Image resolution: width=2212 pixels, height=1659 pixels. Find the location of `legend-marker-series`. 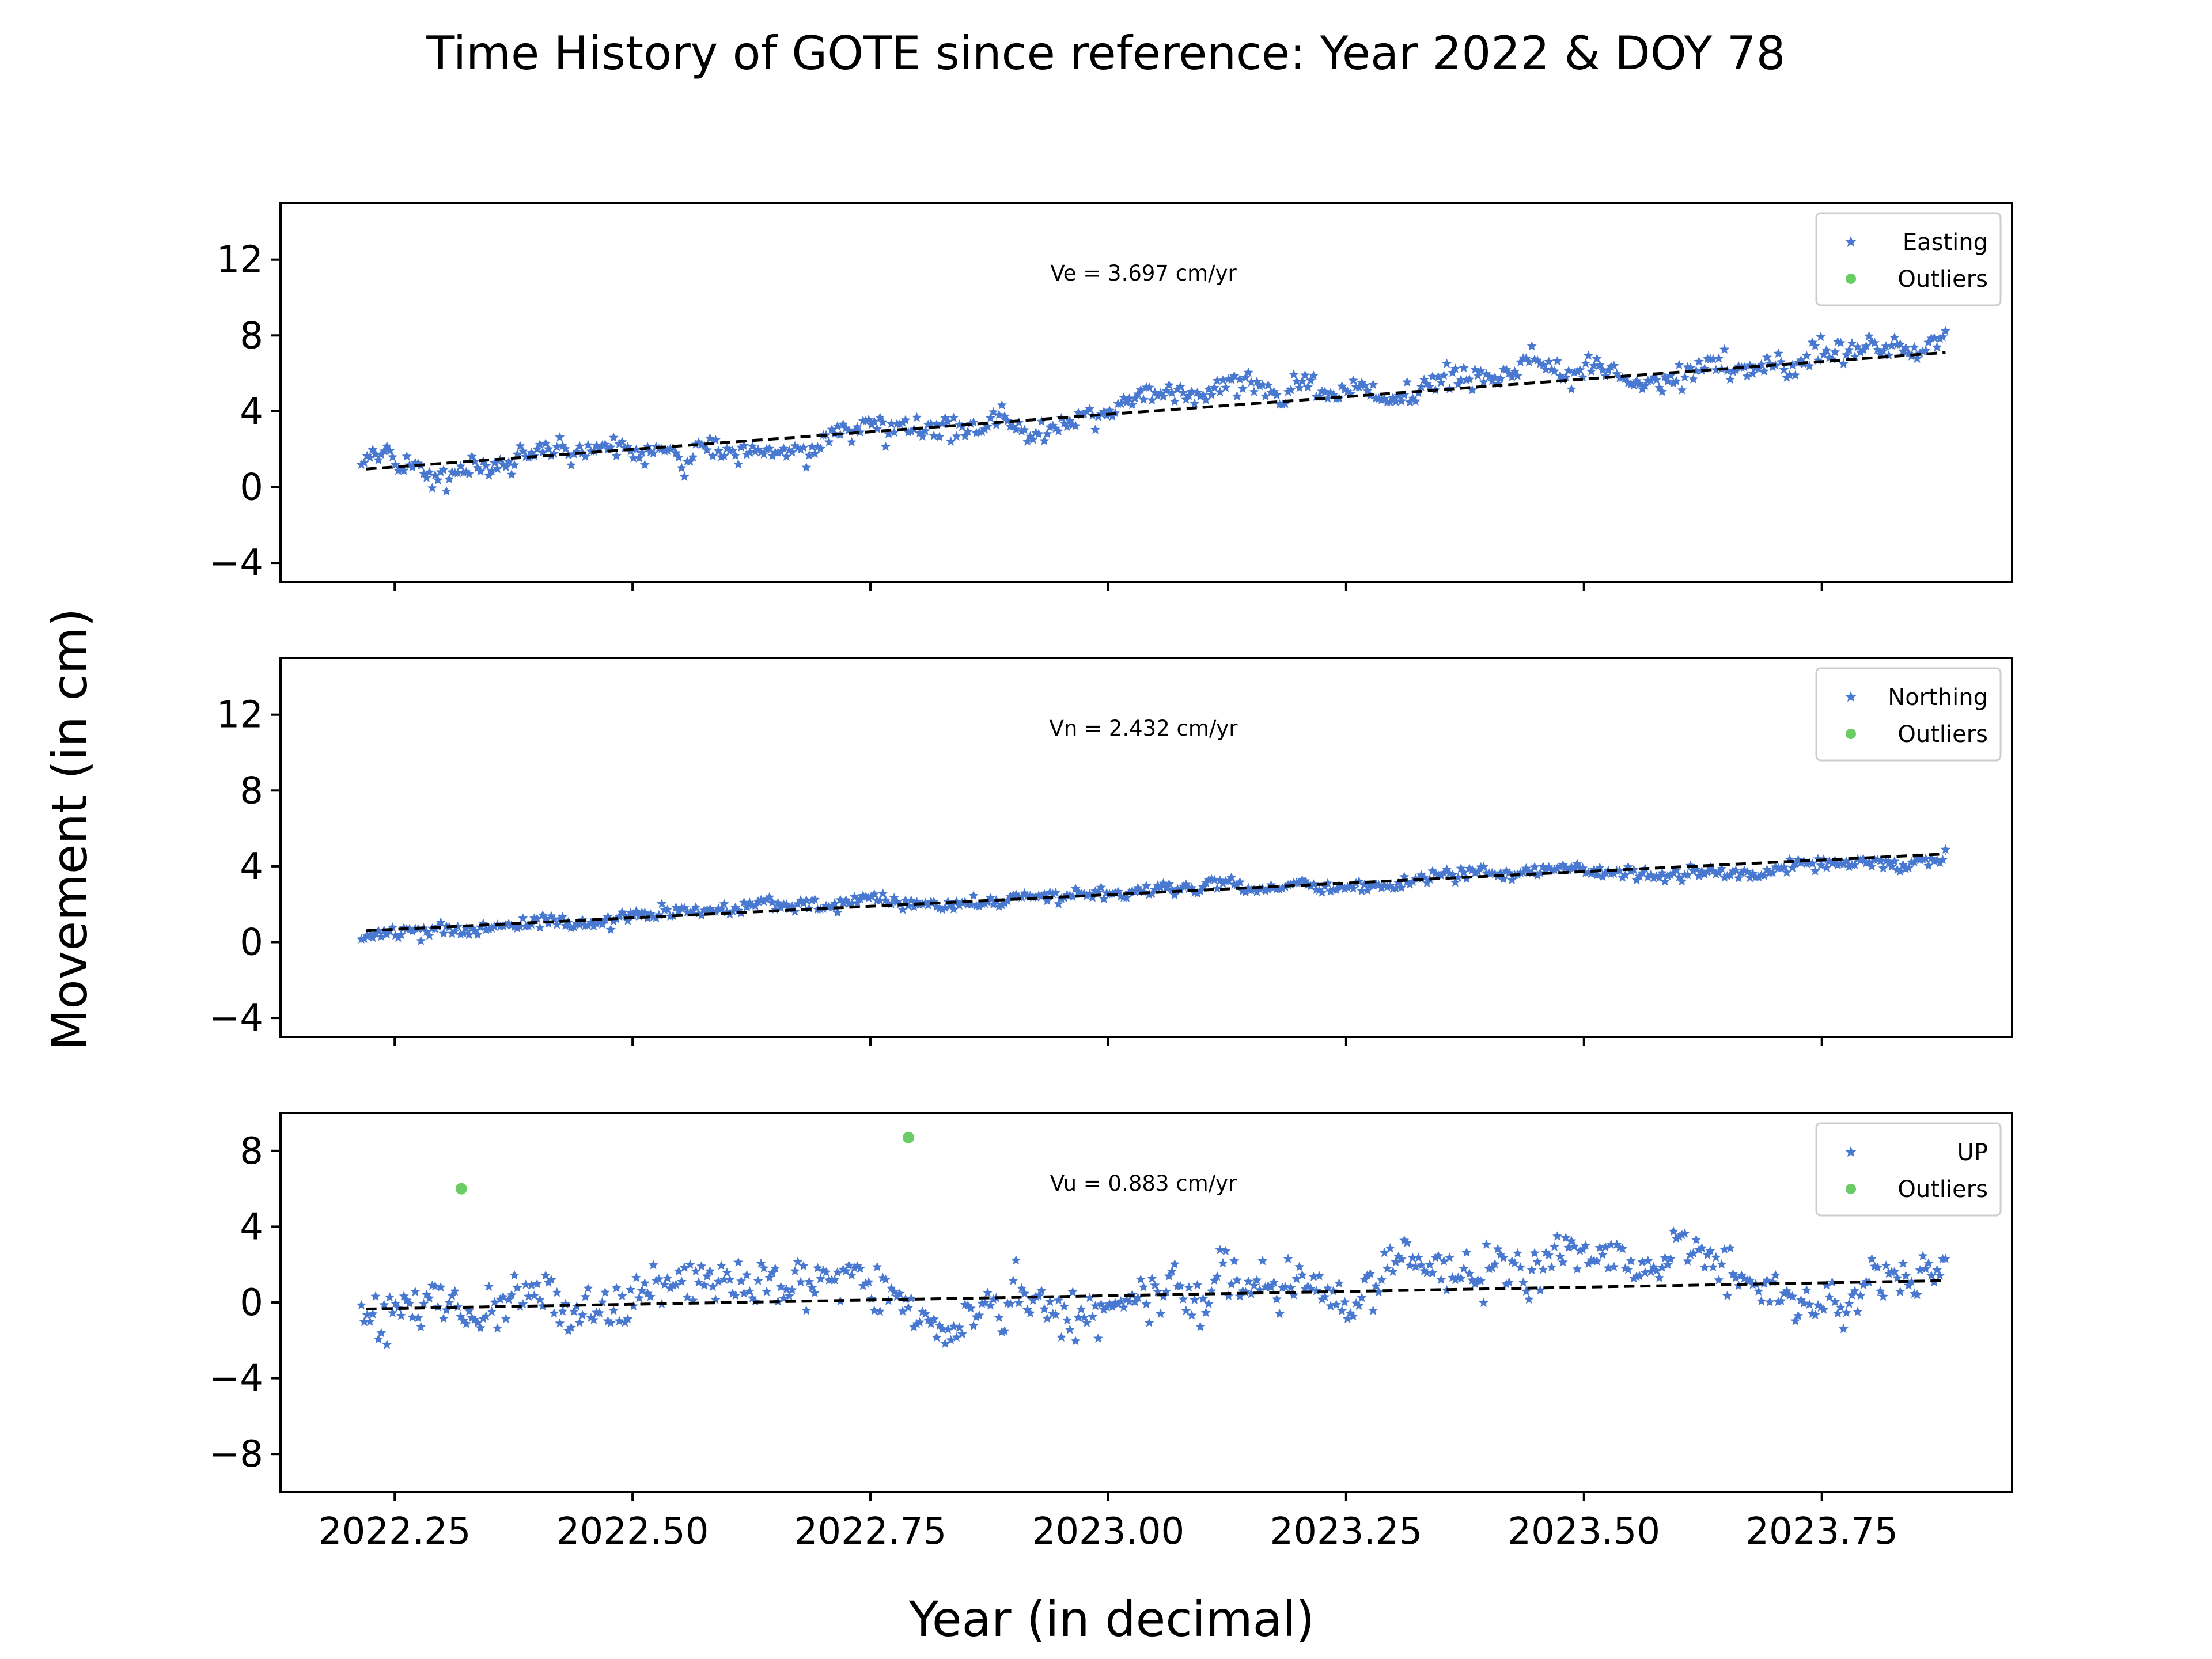

legend-marker-series is located at coordinates (1851, 1151).